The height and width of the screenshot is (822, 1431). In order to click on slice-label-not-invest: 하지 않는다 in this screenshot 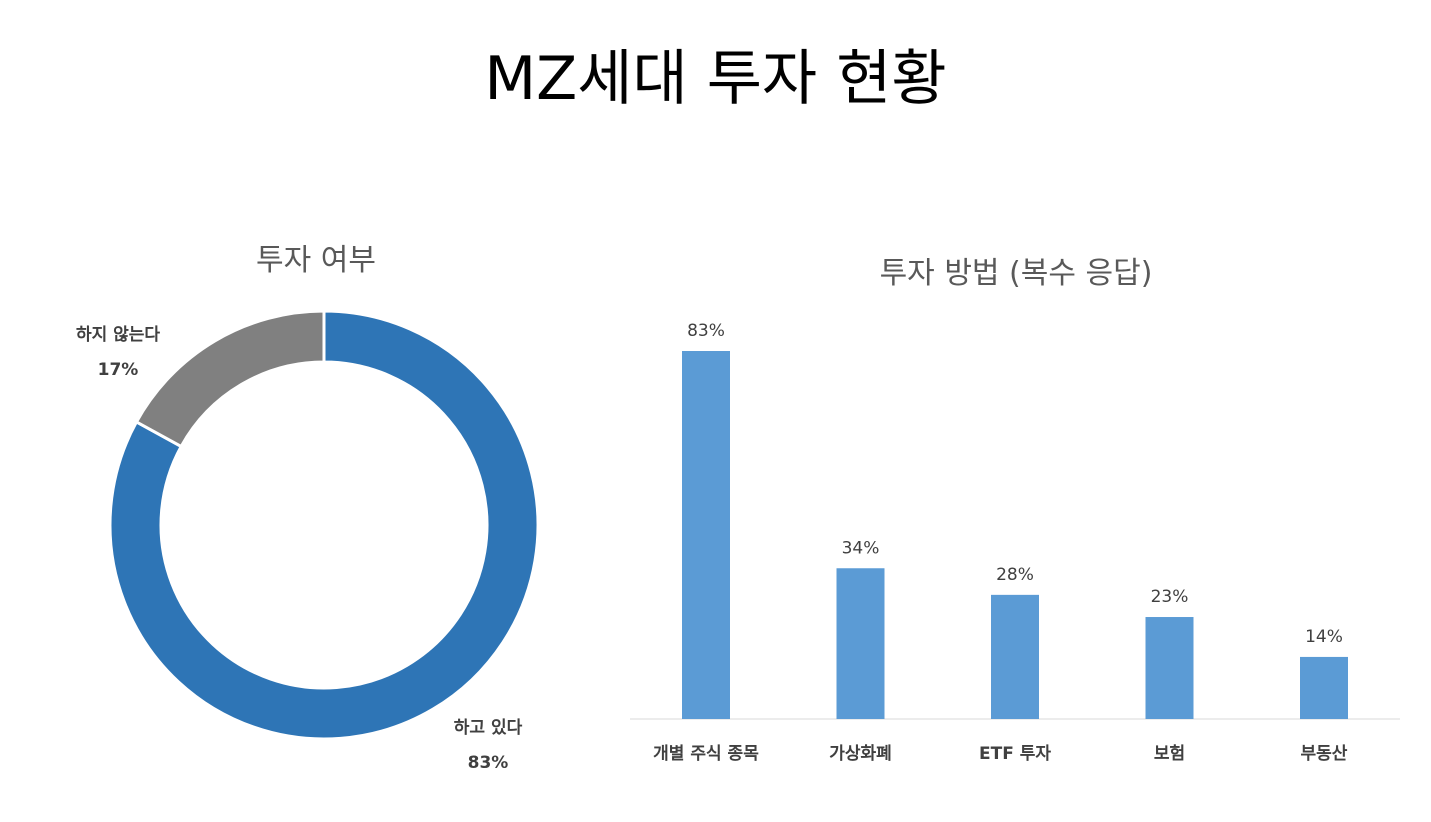, I will do `click(118, 335)`.